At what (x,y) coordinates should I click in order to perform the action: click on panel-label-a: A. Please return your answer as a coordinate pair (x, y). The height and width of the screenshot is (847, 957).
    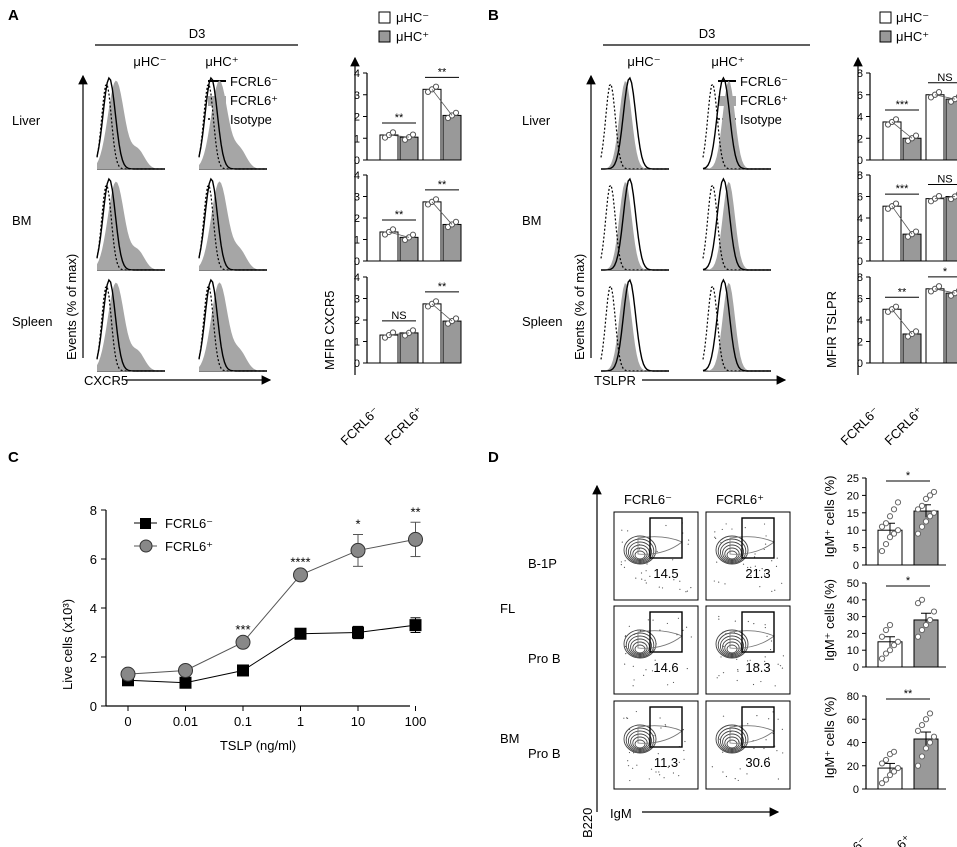
    Looking at the image, I should click on (13, 15).